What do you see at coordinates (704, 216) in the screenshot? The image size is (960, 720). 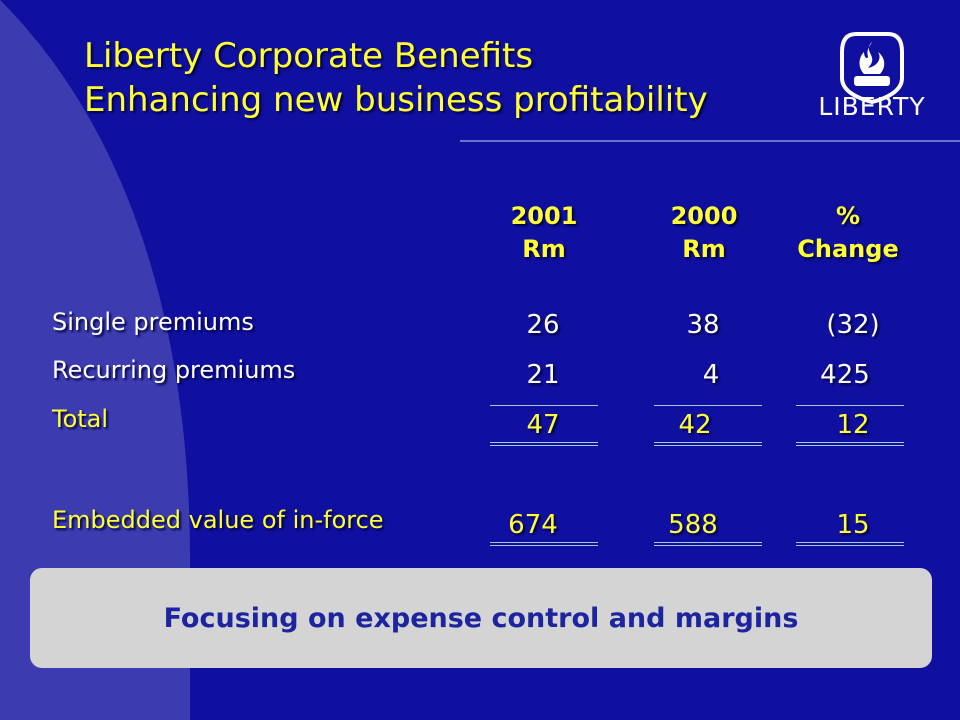 I see `column-header-year: 2000` at bounding box center [704, 216].